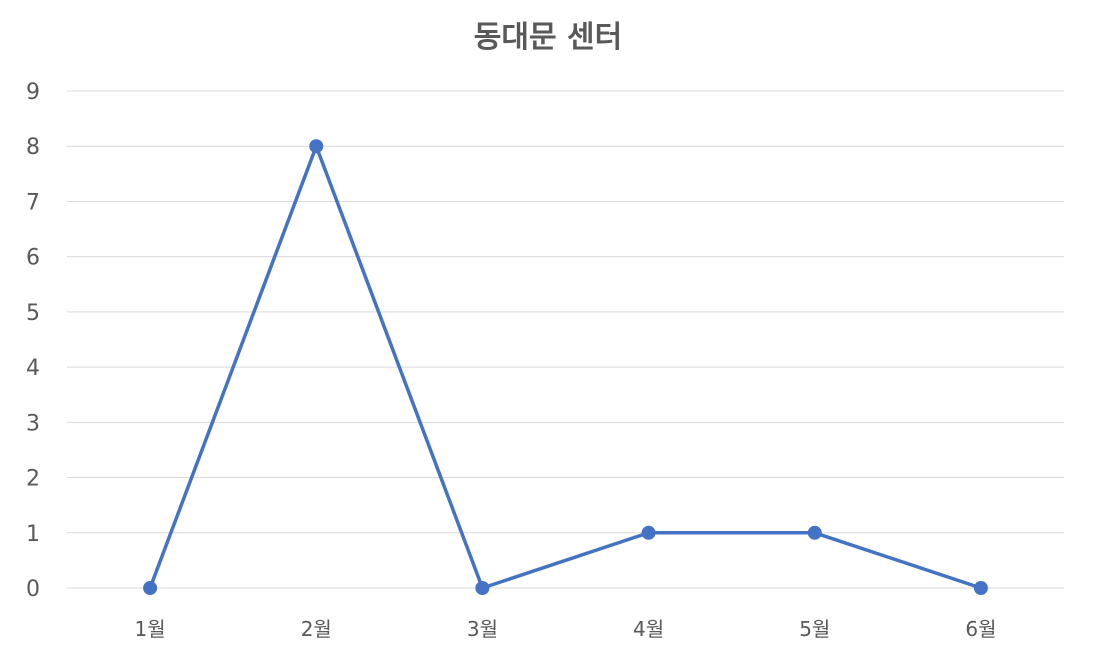 This screenshot has width=1095, height=661. I want to click on y-tick-label: 0, so click(33, 589).